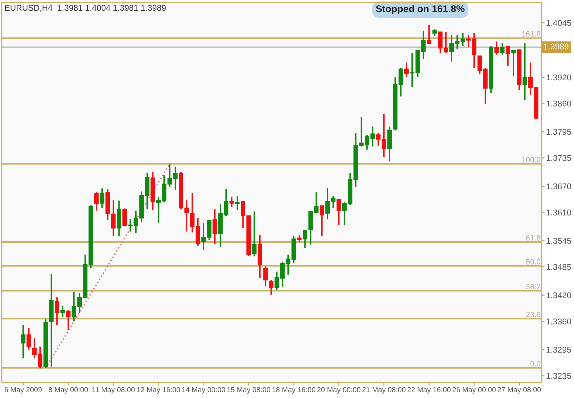  Describe the element at coordinates (420, 9) in the screenshot. I see `annotation: Stopped on 161.8%` at that location.